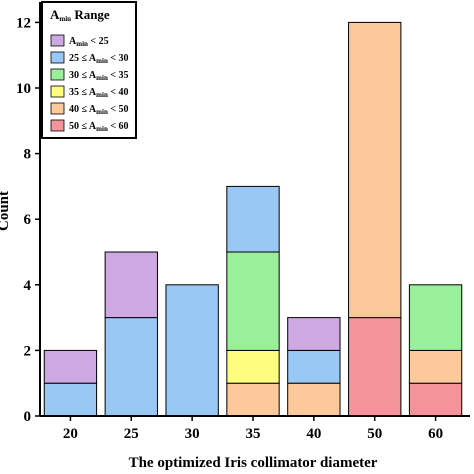 The image size is (474, 474). Describe the element at coordinates (23, 89) in the screenshot. I see `y-tick-label: 10` at that location.